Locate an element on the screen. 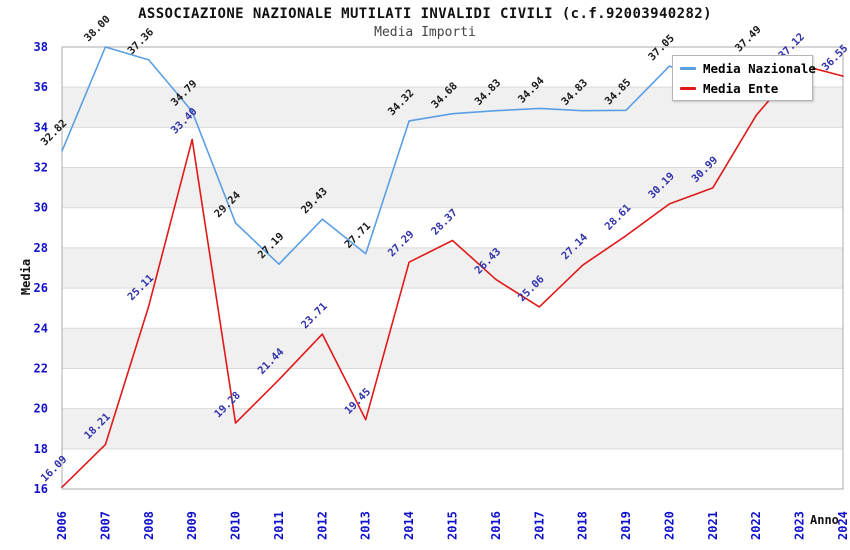  svg-text: 28.37 is located at coordinates (444, 222).